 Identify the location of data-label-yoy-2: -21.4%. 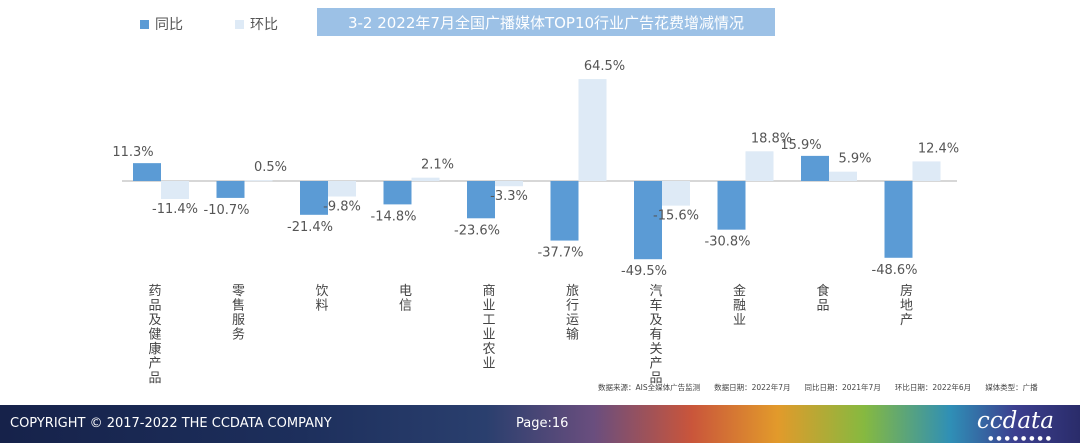
(310, 227).